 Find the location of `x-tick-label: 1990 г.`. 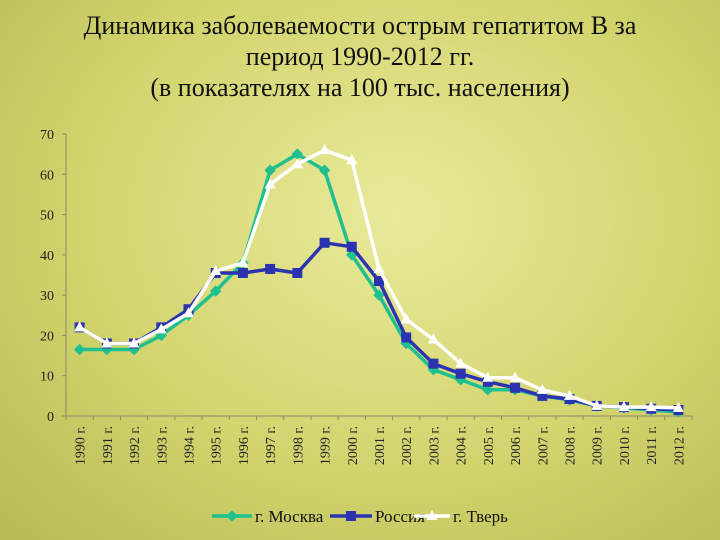

x-tick-label: 1990 г. is located at coordinates (81, 445).